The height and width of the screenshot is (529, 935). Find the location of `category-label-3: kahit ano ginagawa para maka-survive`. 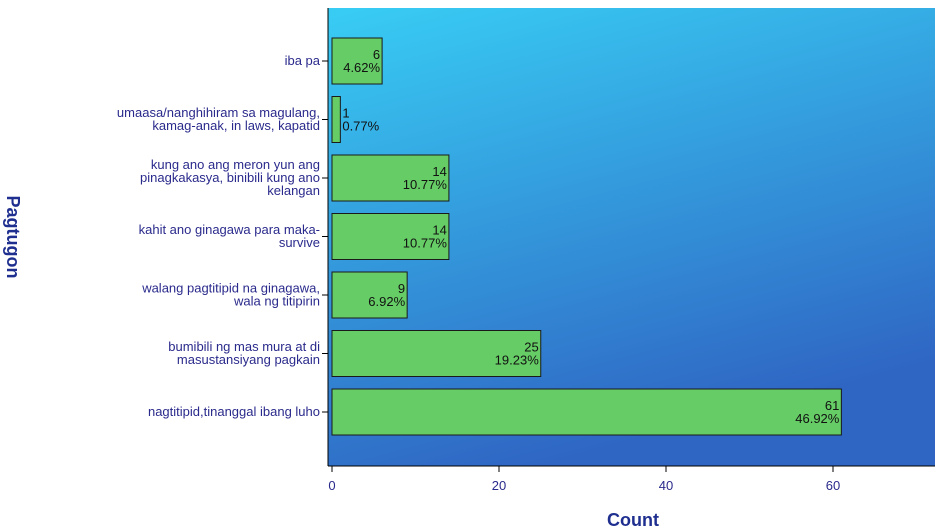

category-label-3: kahit ano ginagawa para maka-survive is located at coordinates (229, 236).